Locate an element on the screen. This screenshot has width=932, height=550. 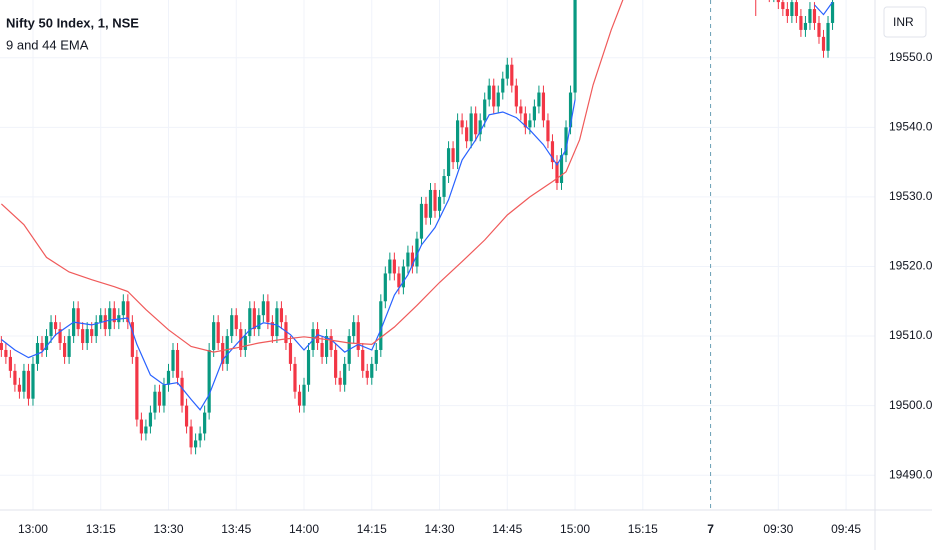
y-tick-label: 19540.00 is located at coordinates (910, 126).